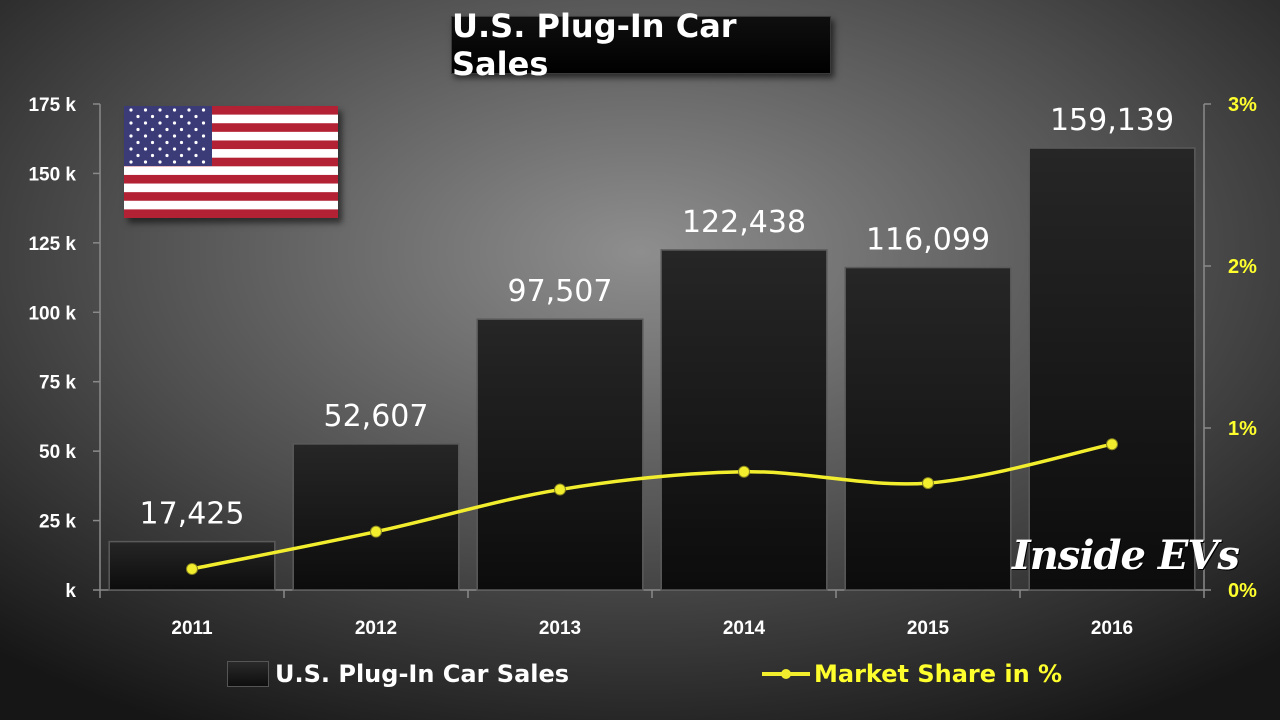 Image resolution: width=1280 pixels, height=720 pixels. Describe the element at coordinates (376, 628) in the screenshot. I see `x-tick-label: 2012` at that location.